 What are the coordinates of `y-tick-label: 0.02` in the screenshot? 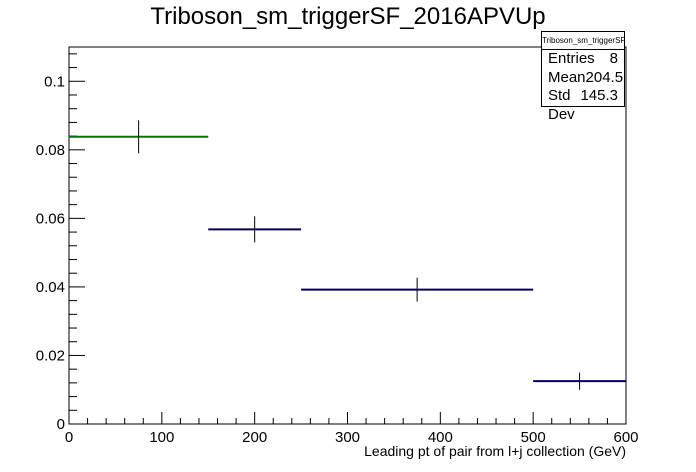 It's located at (50, 355).